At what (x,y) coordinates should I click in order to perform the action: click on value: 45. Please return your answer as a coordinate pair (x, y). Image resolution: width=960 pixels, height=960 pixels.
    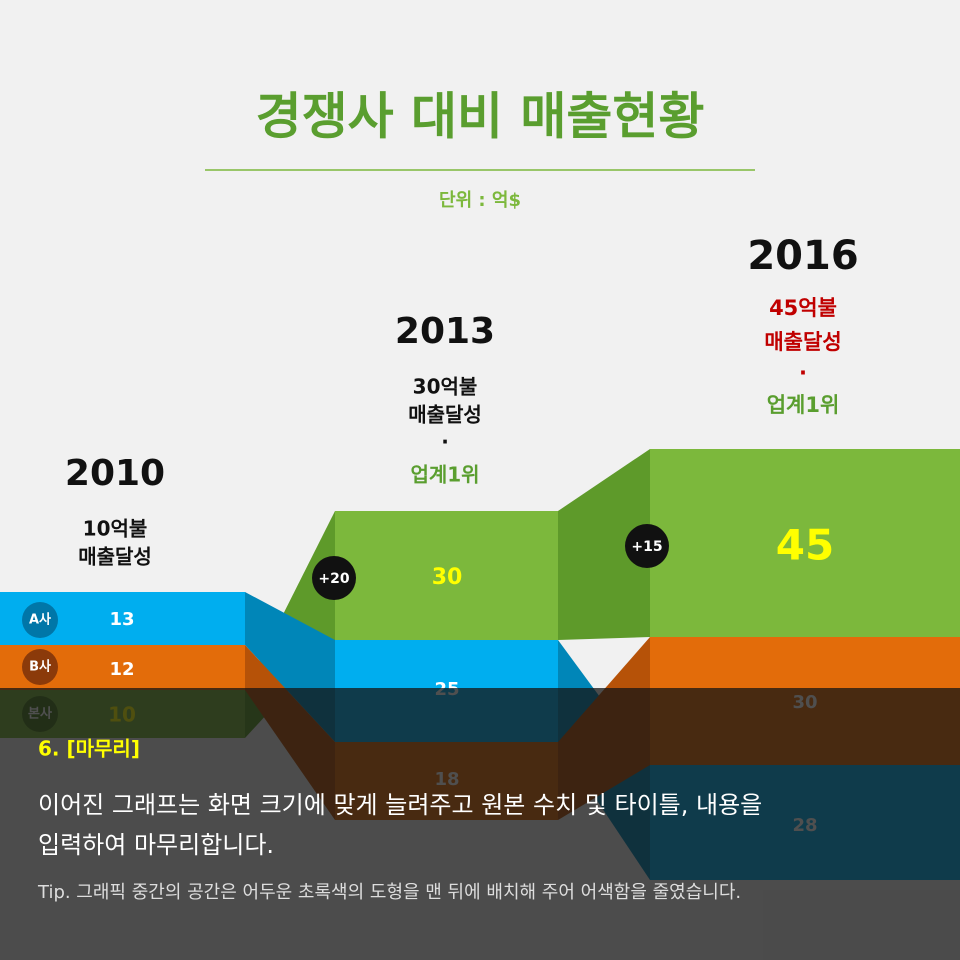
    Looking at the image, I should click on (805, 545).